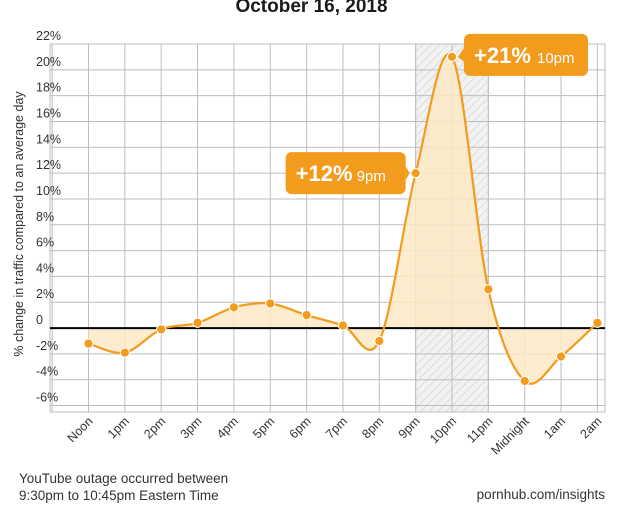  What do you see at coordinates (48, 165) in the screenshot?
I see `y-tick-label: 12%` at bounding box center [48, 165].